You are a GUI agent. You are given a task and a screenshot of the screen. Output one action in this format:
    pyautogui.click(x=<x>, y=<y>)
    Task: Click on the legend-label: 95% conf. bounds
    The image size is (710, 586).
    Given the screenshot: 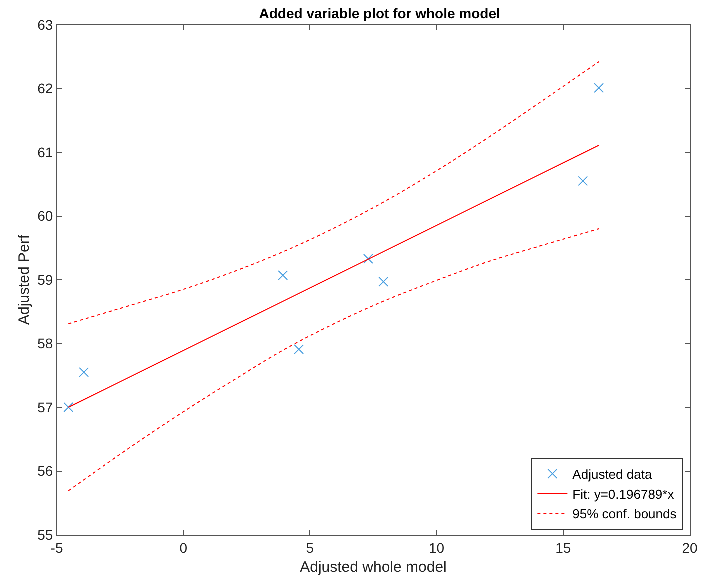 What is the action you would take?
    pyautogui.click(x=625, y=514)
    